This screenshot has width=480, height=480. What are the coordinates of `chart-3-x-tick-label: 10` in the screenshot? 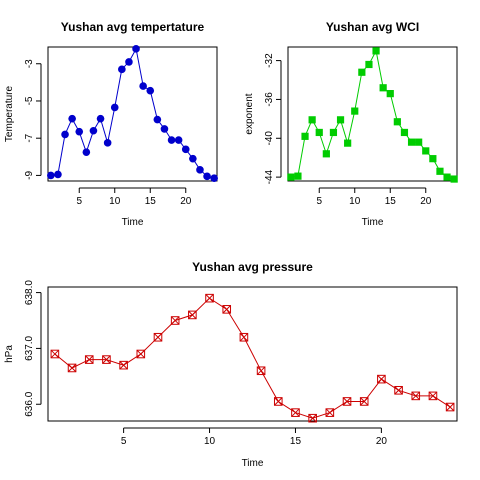 It's located at (210, 441).